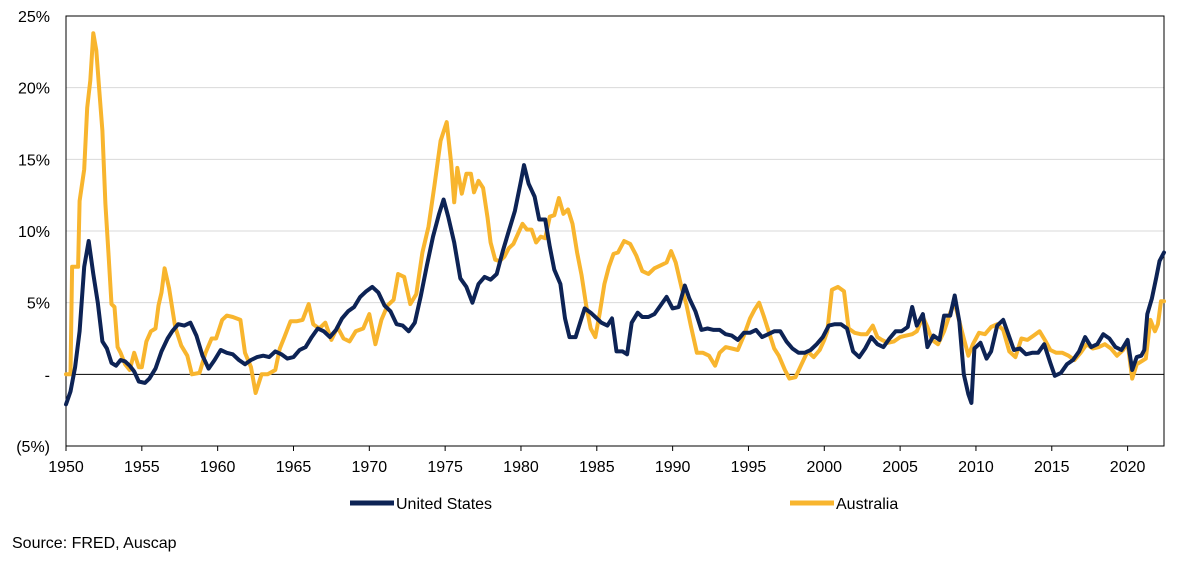  Describe the element at coordinates (900, 467) in the screenshot. I see `x-tick-label: 2005` at that location.